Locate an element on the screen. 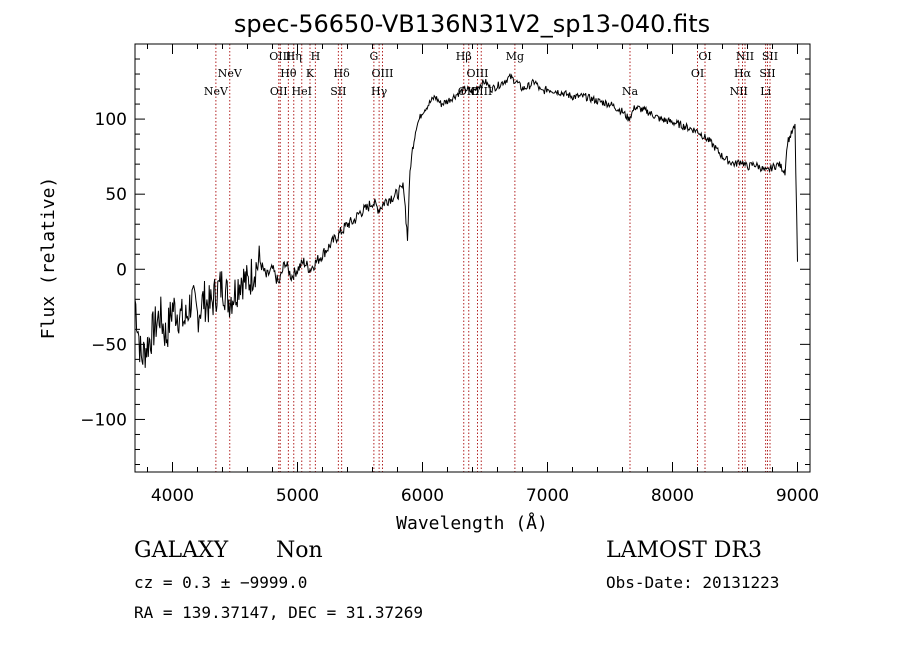 The width and height of the screenshot is (900, 649). y-axis-label: Flux (relative) is located at coordinates (48, 258).